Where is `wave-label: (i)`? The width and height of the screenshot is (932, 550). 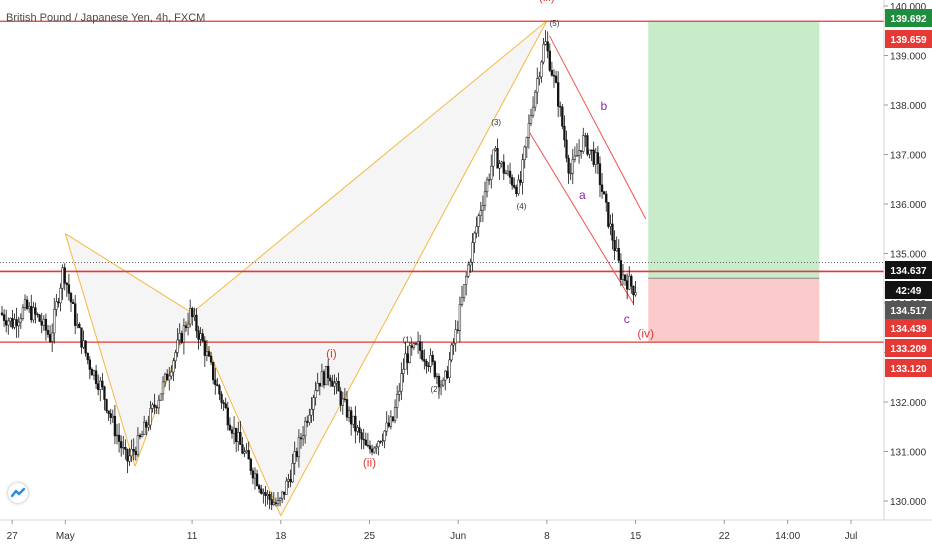 wave-label: (i) is located at coordinates (331, 353).